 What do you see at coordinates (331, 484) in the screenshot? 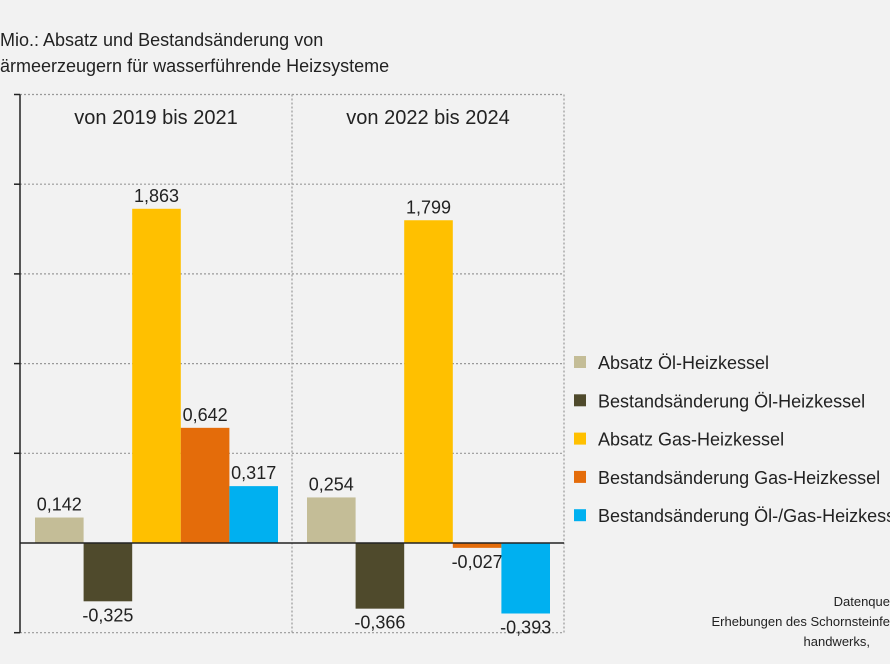
I see `data-label: 0,254` at bounding box center [331, 484].